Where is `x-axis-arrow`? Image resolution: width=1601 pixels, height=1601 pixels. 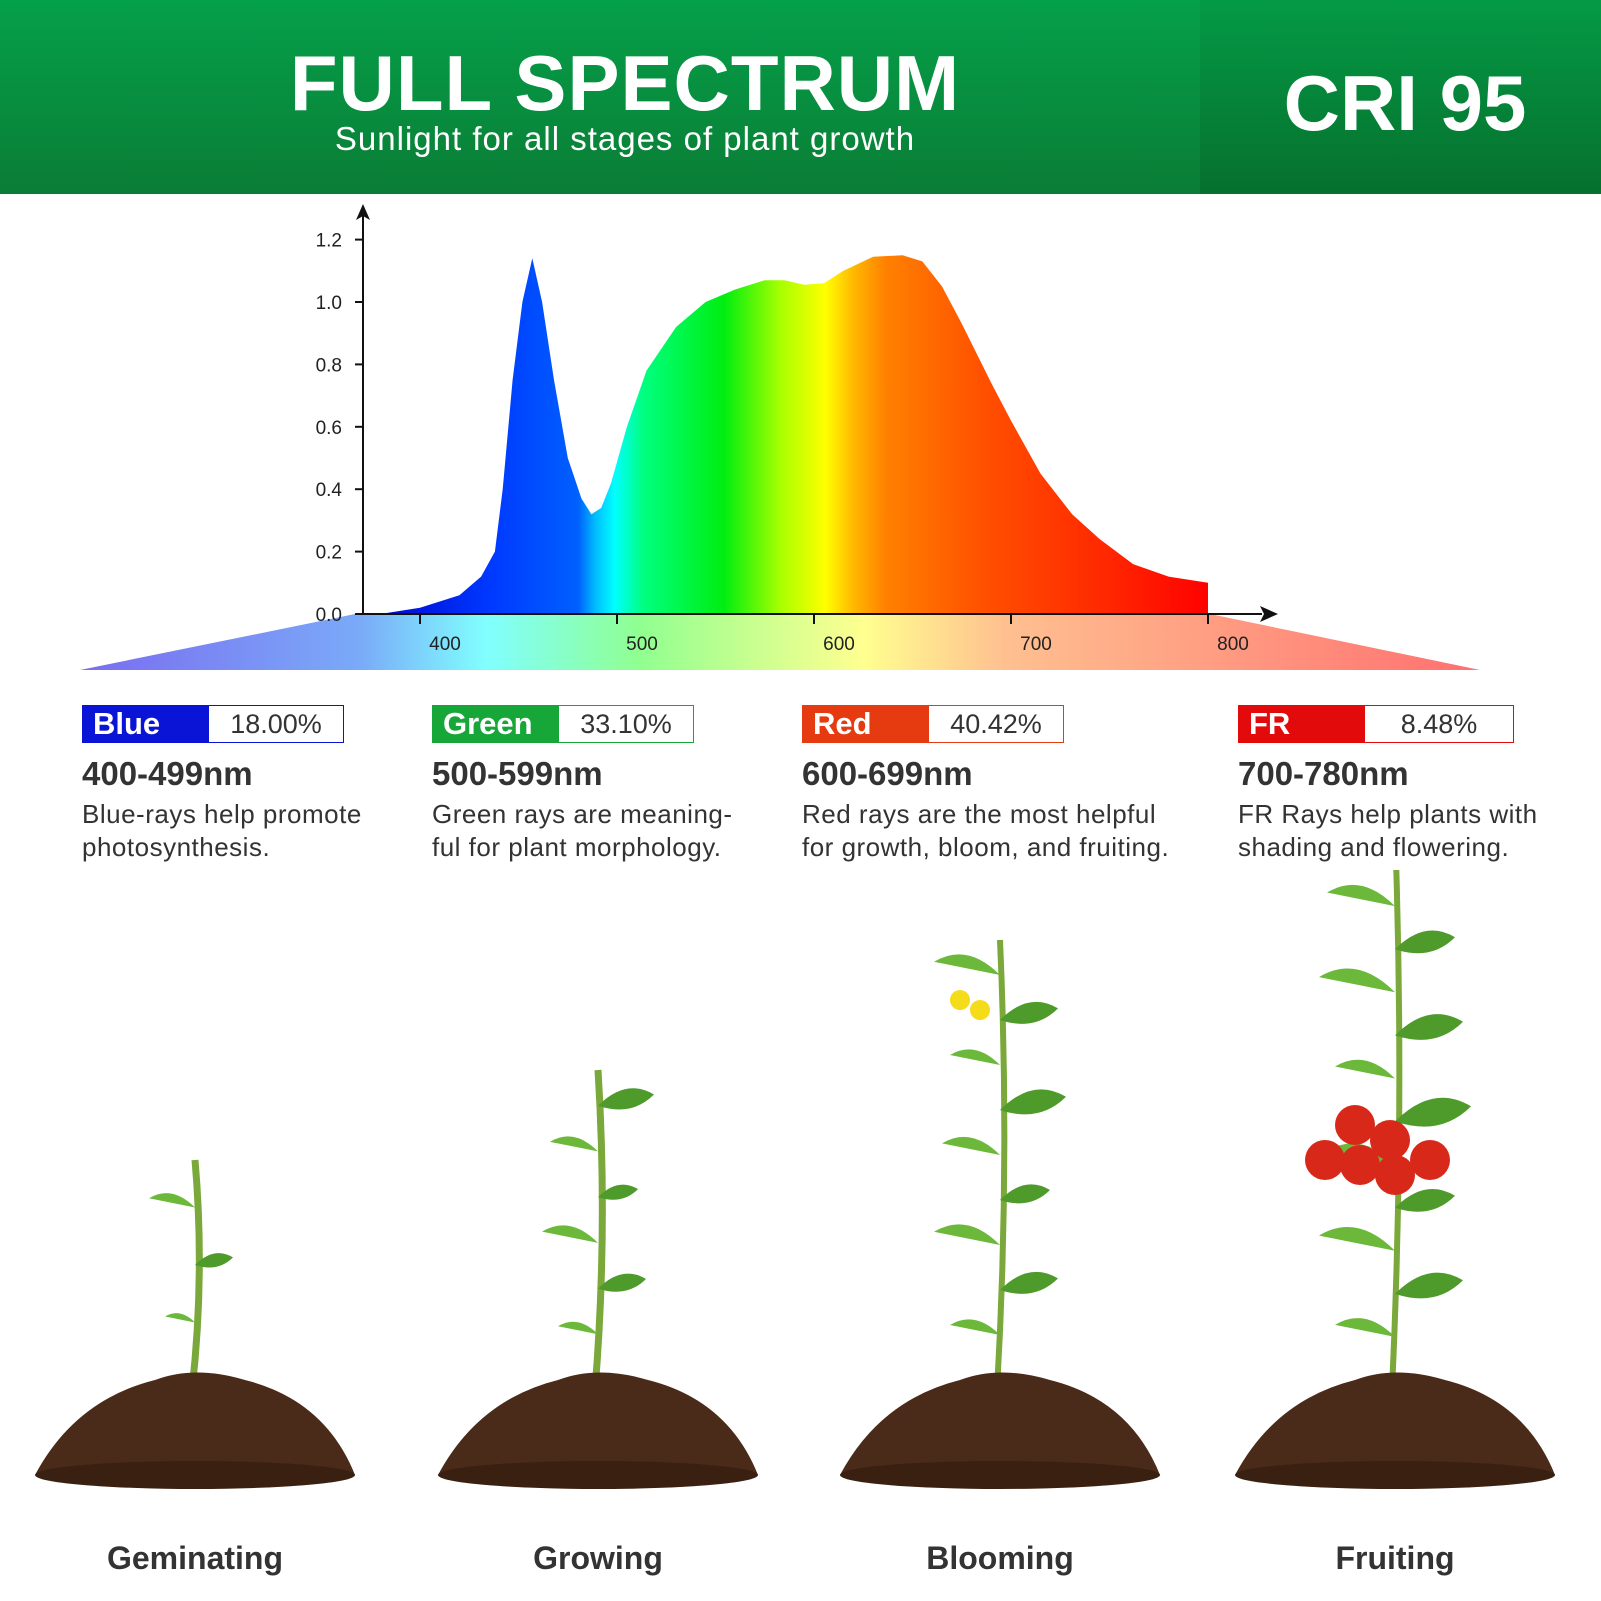
x-axis-arrow is located at coordinates (1269, 614).